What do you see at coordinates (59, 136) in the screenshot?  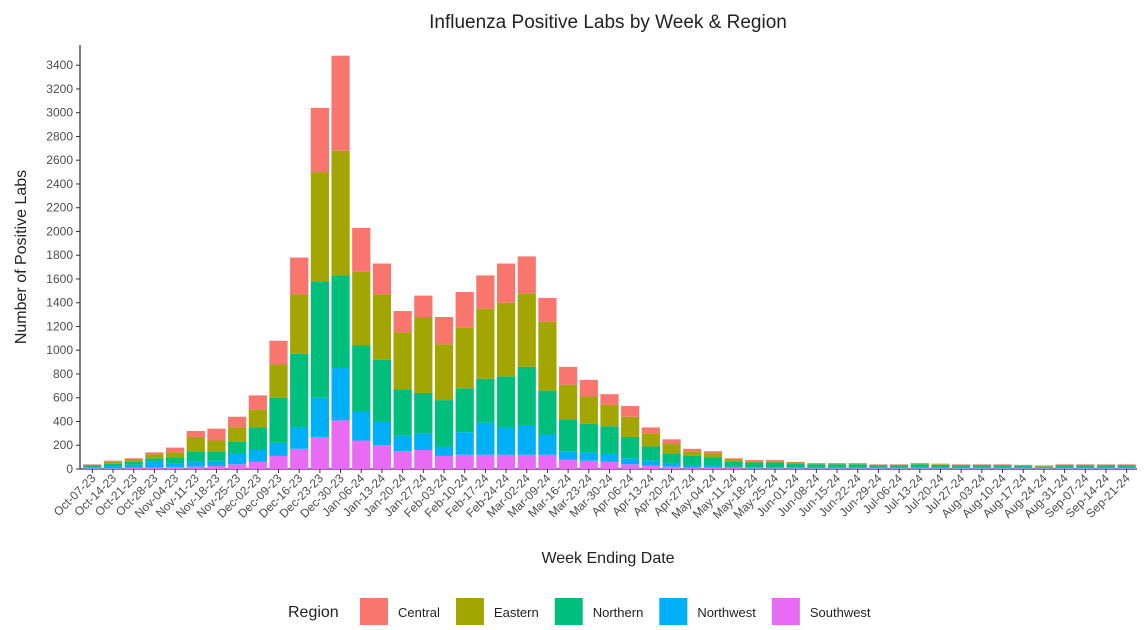 I see `y-tick-label: 2800` at bounding box center [59, 136].